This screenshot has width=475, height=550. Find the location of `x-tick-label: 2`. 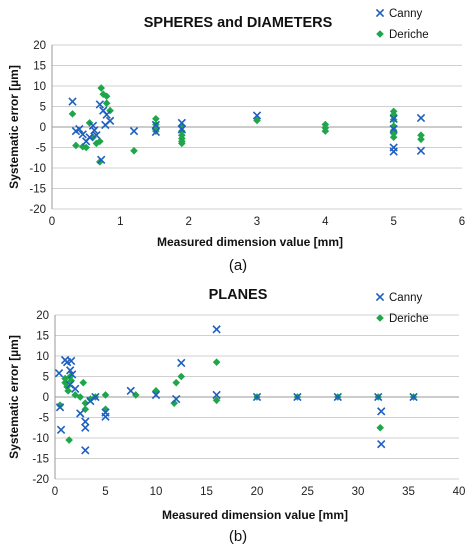

x-tick-label: 2 is located at coordinates (188, 222).